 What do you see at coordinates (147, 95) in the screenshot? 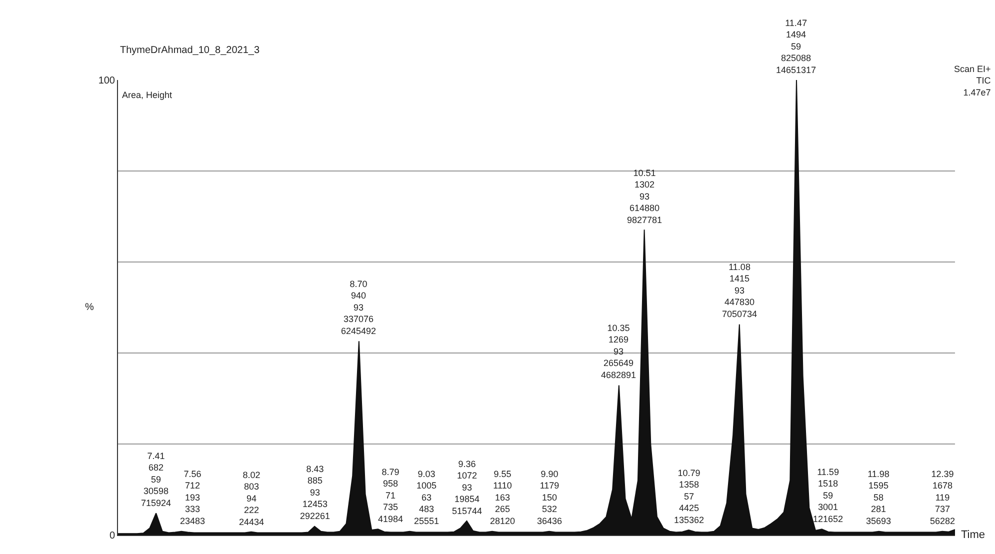
I see `annotation: Area, Height` at bounding box center [147, 95].